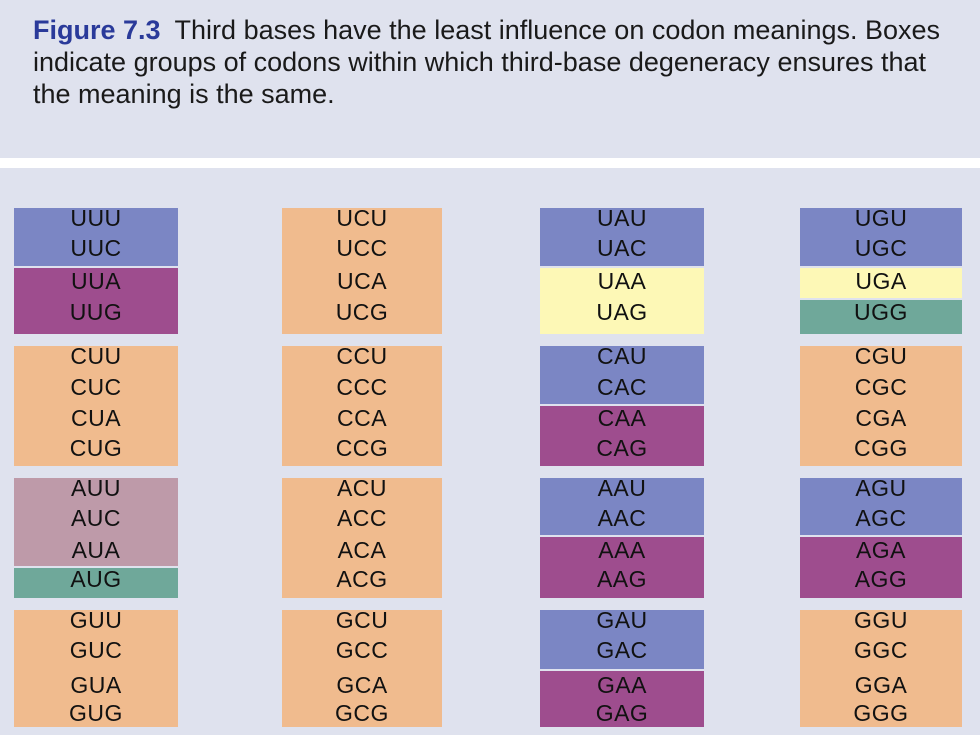 This screenshot has width=980, height=735. Describe the element at coordinates (362, 667) in the screenshot. I see `codon-group-box: GCU GCC GCA GCG` at that location.